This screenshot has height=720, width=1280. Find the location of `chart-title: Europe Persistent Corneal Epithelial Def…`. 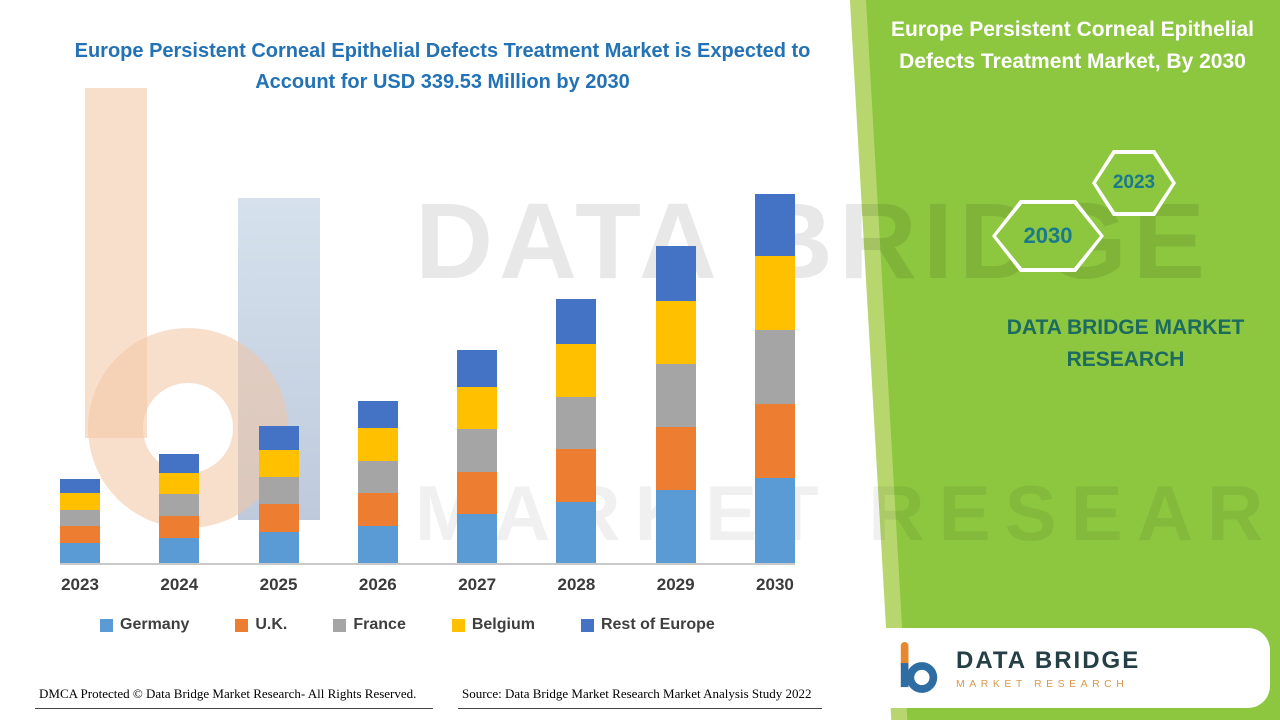

chart-title: Europe Persistent Corneal Epithelial Def… is located at coordinates (442, 66).